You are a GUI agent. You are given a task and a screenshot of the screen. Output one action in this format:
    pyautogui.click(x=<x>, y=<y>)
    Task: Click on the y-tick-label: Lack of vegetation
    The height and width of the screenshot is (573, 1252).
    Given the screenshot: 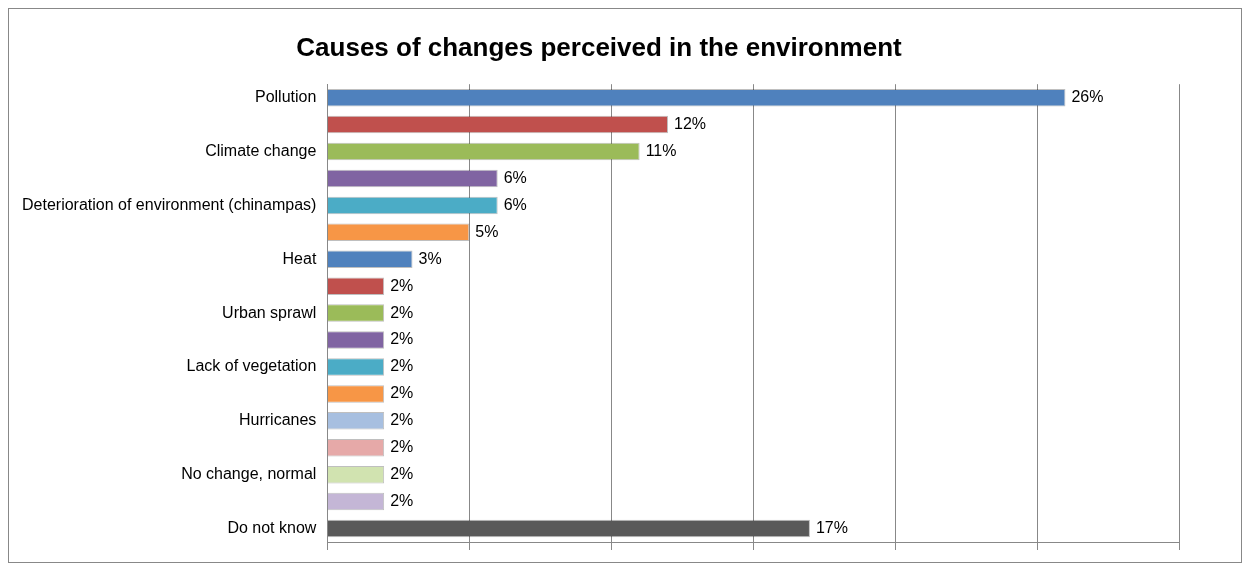 What is the action you would take?
    pyautogui.click(x=251, y=366)
    